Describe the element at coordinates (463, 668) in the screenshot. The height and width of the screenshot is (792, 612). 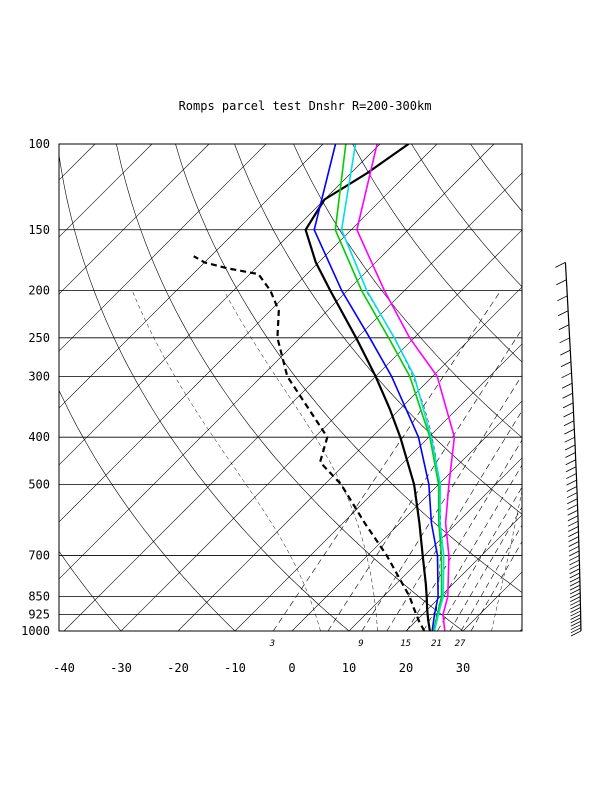
I see `temperature-tick-label: 30` at that location.